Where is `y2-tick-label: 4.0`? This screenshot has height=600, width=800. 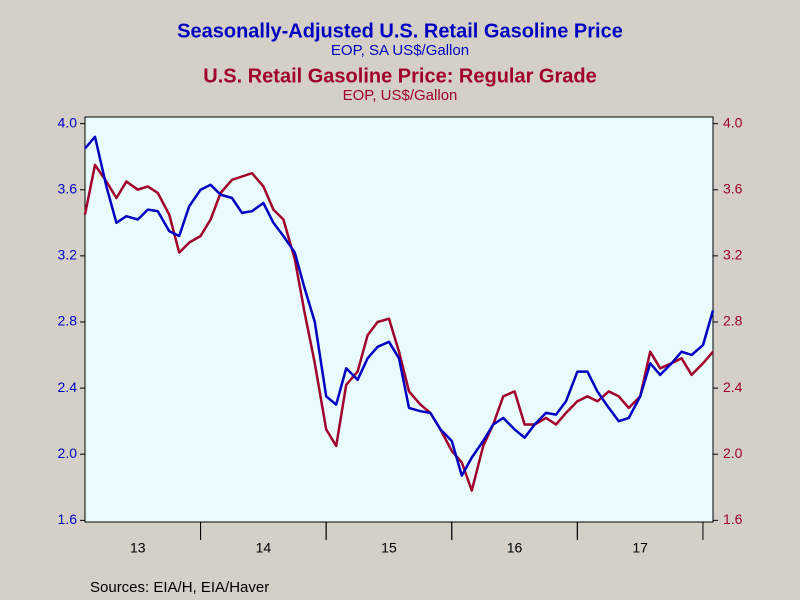 y2-tick-label: 4.0 is located at coordinates (733, 122).